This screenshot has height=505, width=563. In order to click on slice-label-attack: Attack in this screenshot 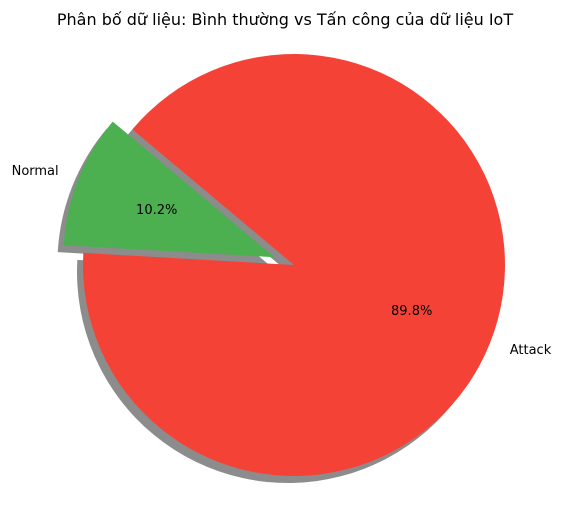, I will do `click(531, 350)`.